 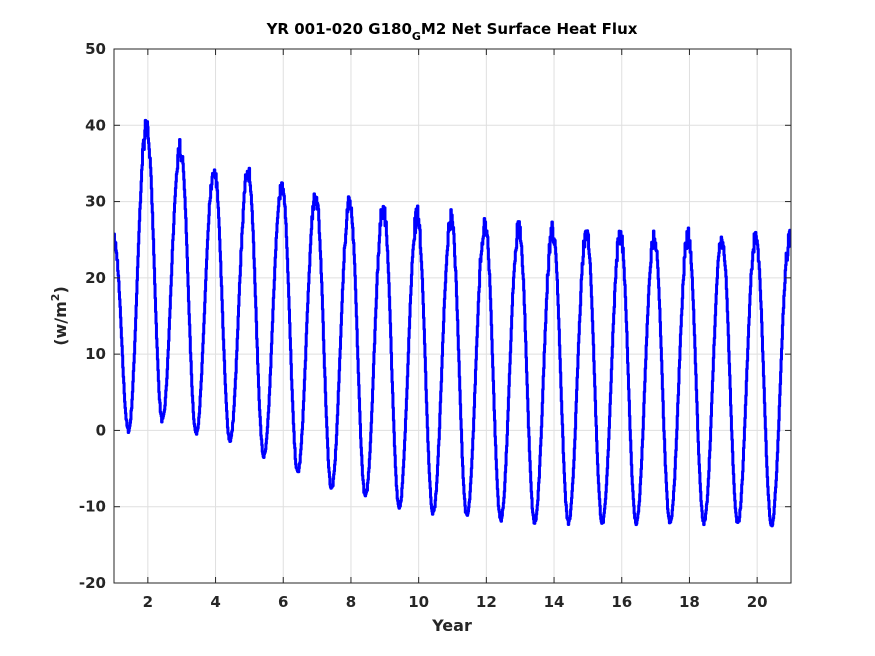 I want to click on x-tick-label: 8, so click(x=351, y=602).